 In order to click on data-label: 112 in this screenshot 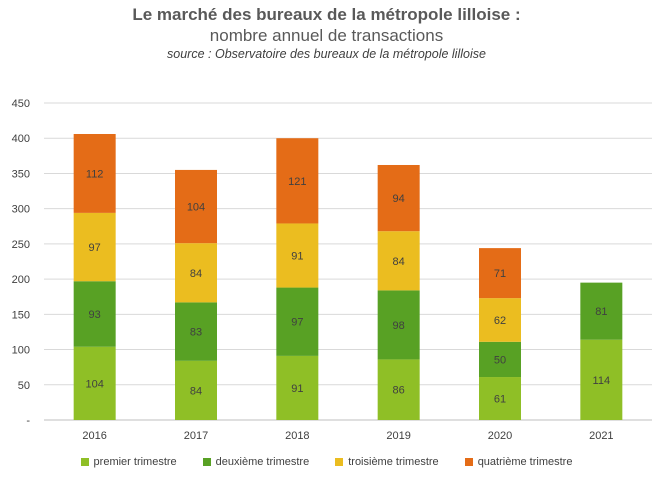, I will do `click(95, 174)`.